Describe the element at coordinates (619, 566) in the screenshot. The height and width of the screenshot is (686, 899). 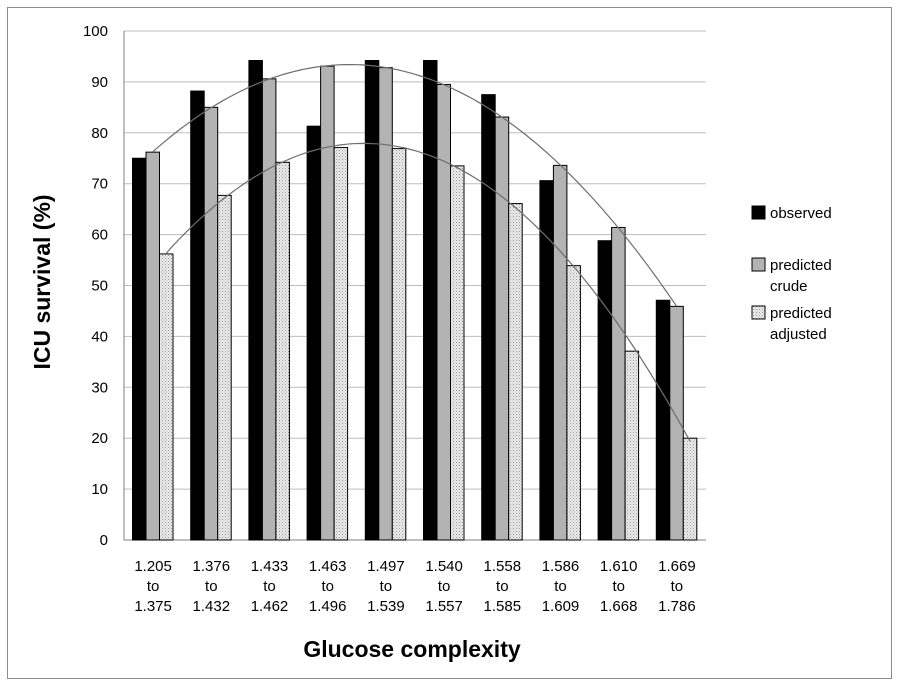
I see `x-category-label: 1.610` at that location.